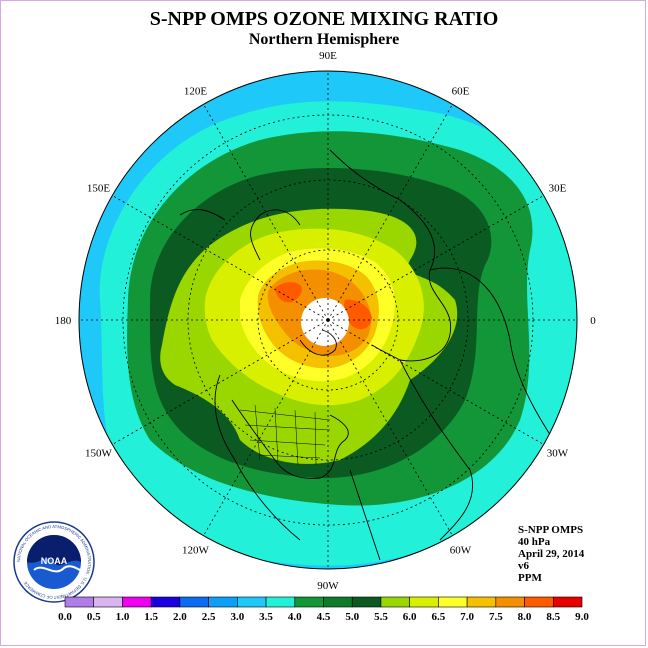 This screenshot has height=648, width=648. What do you see at coordinates (525, 617) in the screenshot?
I see `colorbar-label: 8.0` at bounding box center [525, 617].